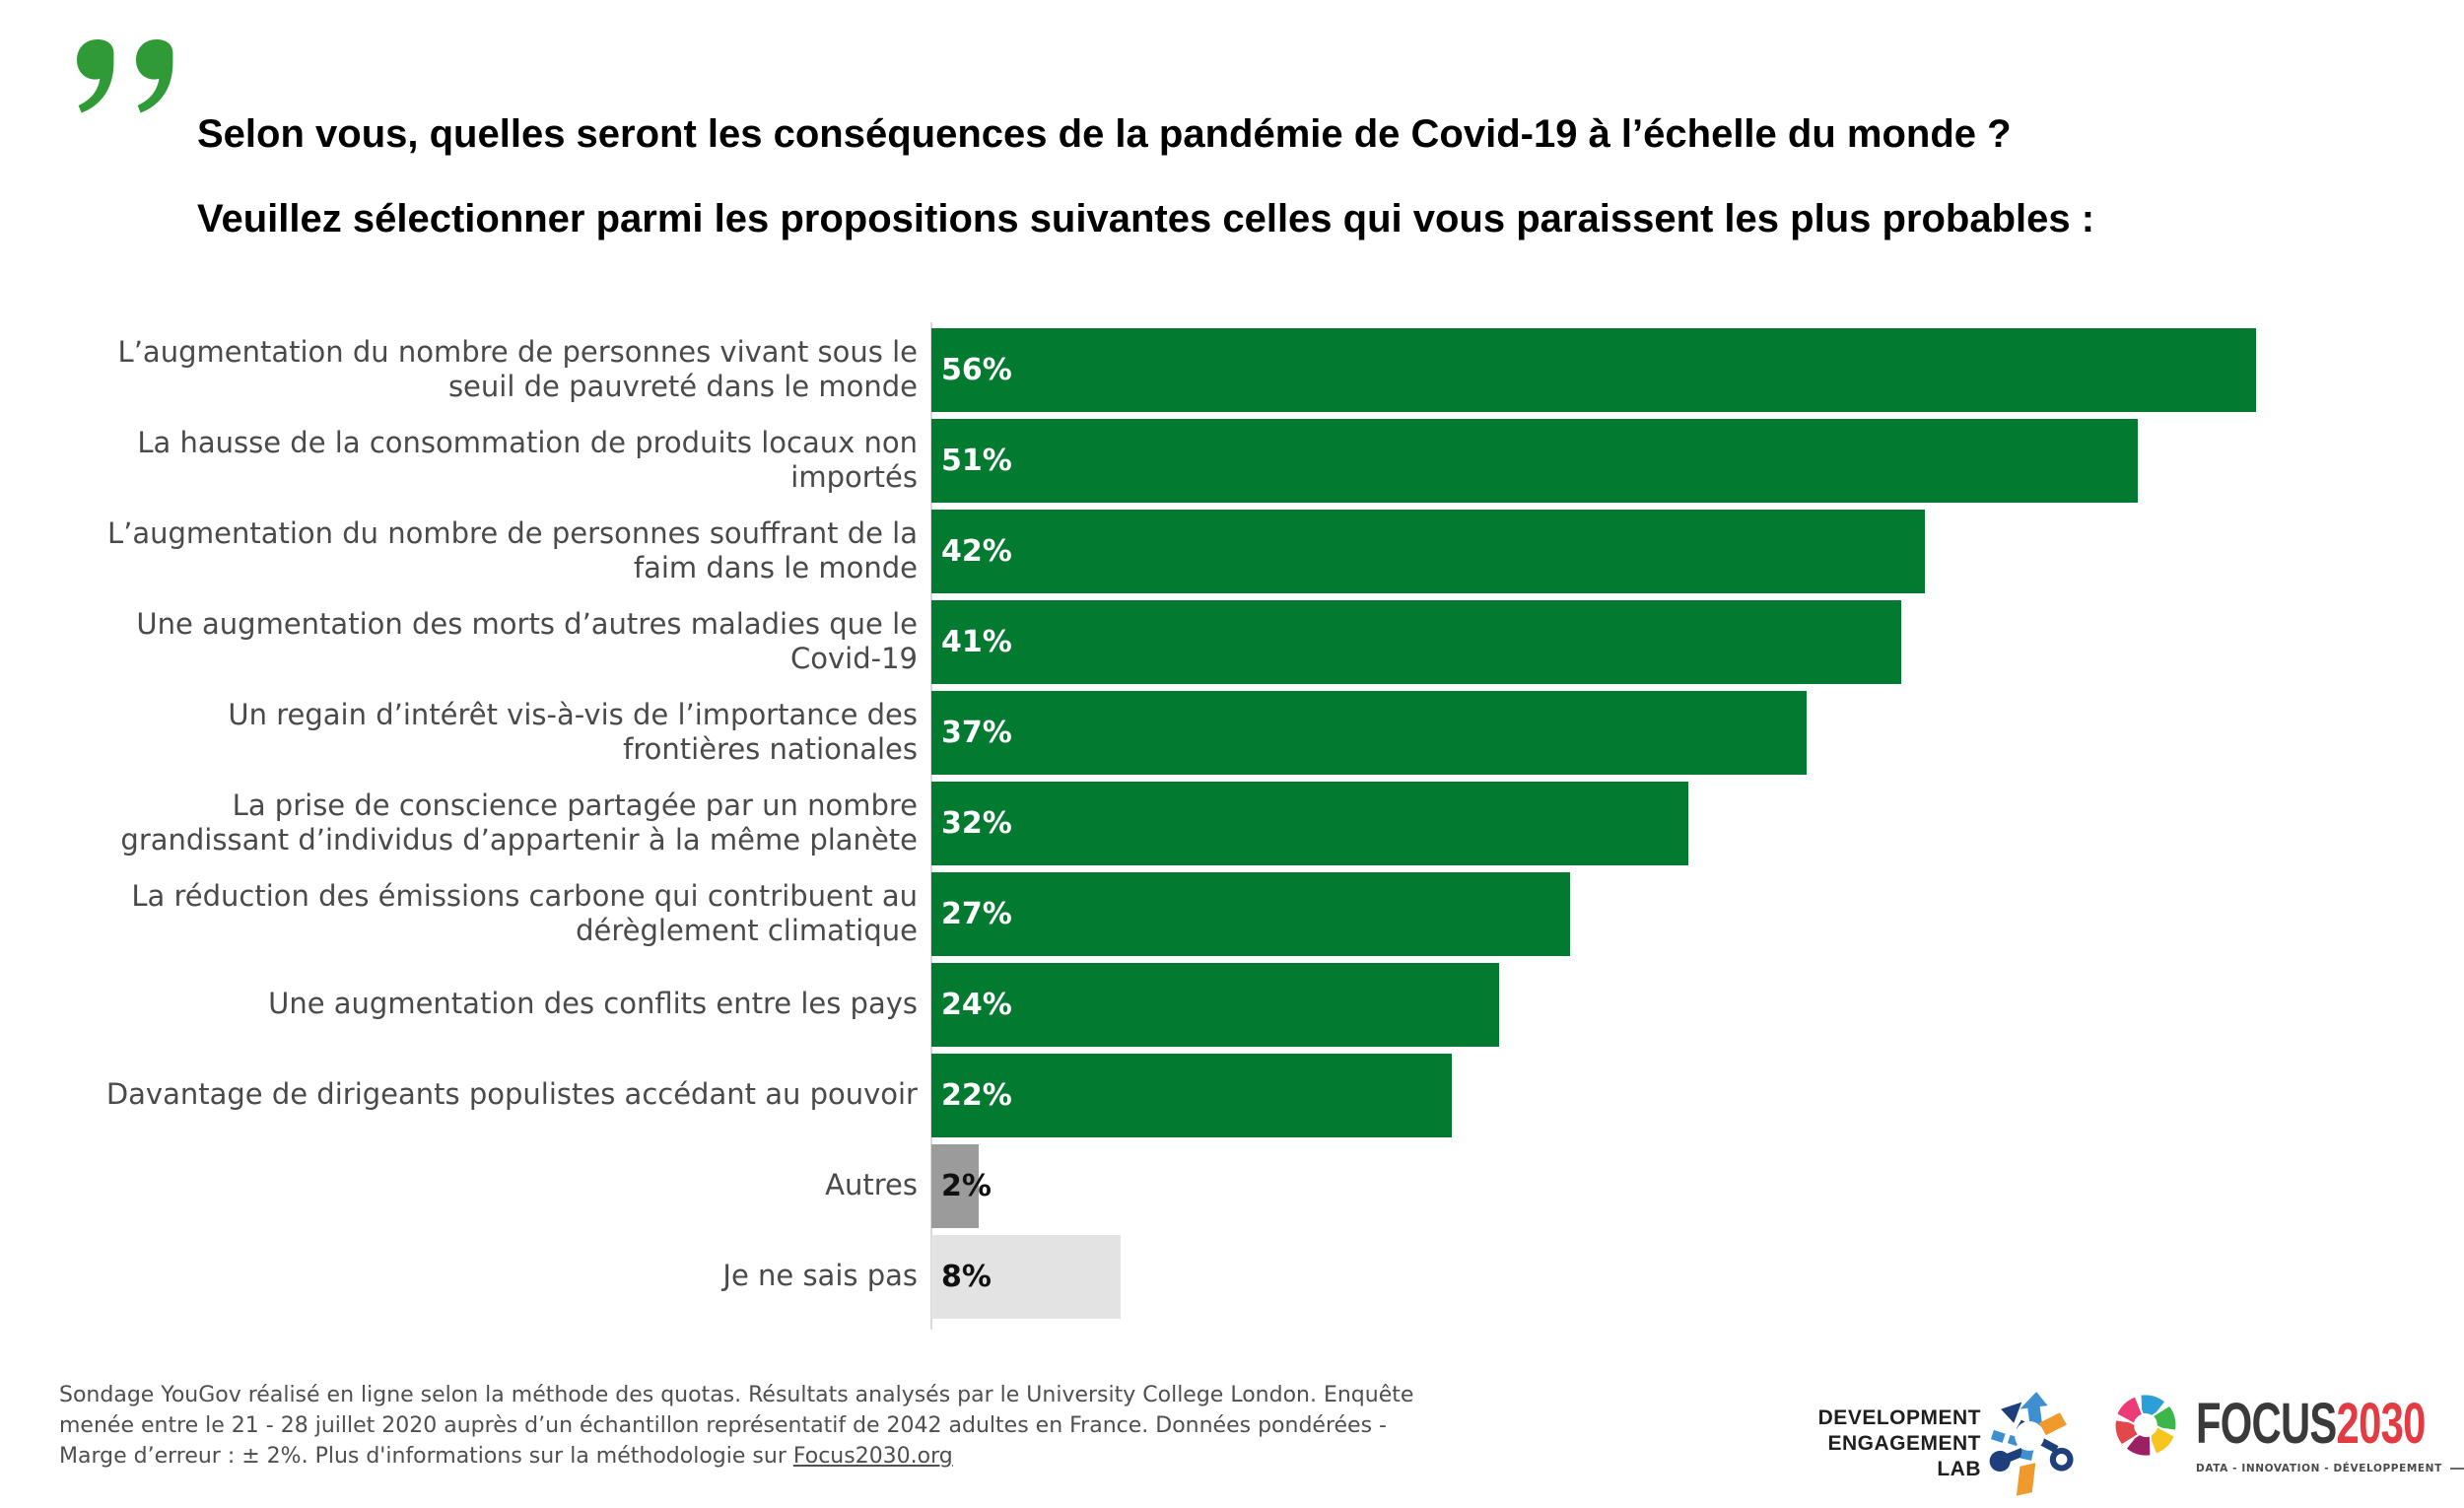  What do you see at coordinates (820, 1276) in the screenshot?
I see `category-label: Je ne sais pas` at bounding box center [820, 1276].